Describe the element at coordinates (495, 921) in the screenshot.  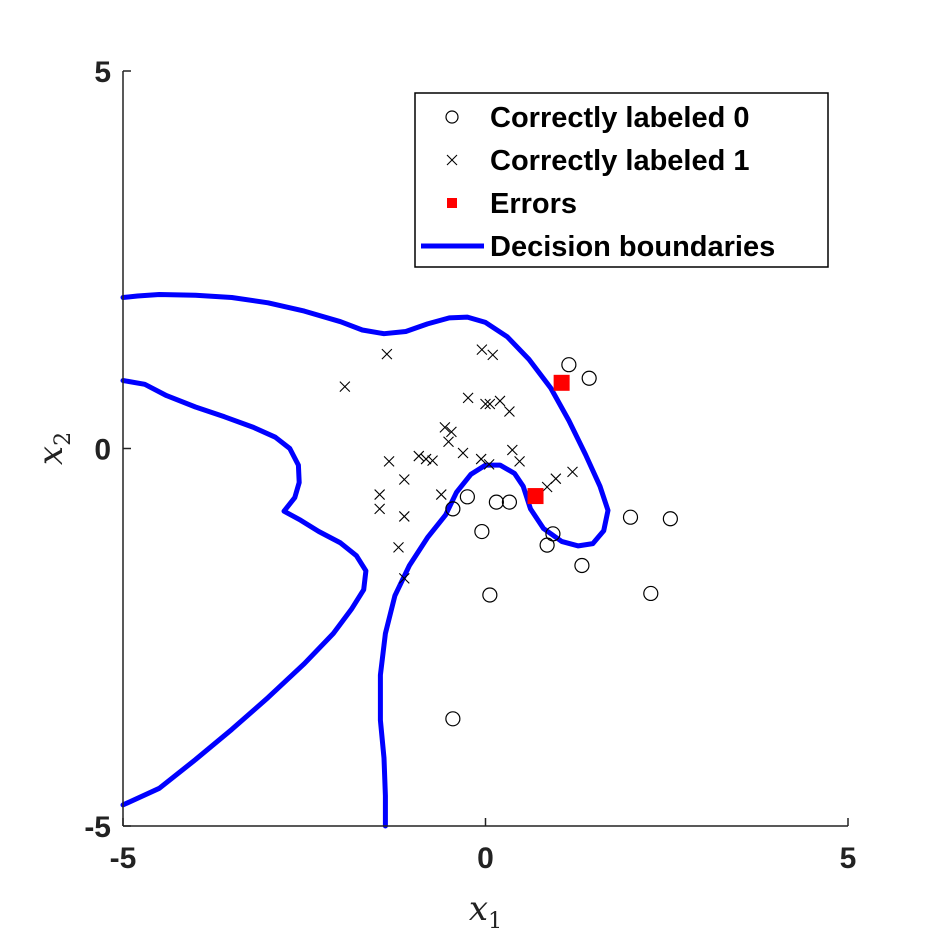
I see `x-axis-label-subscript: 1` at that location.